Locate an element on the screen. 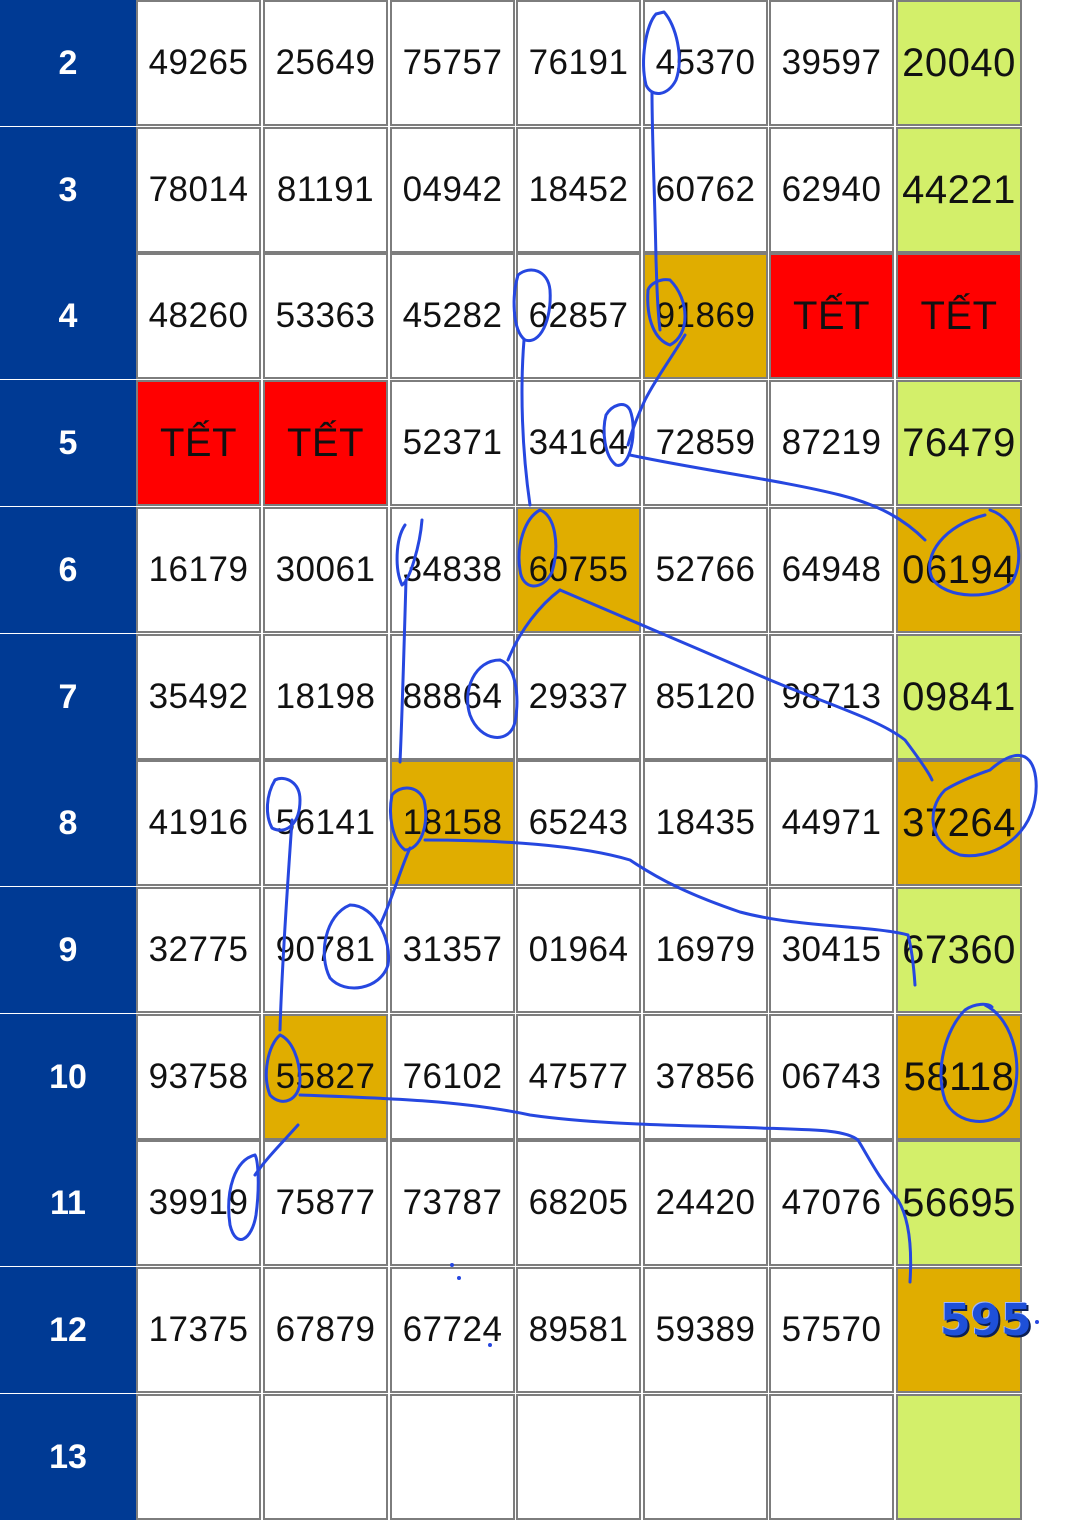 This screenshot has width=1080, height=1520. table-row: 6 16179 30061 34838 60755 52766 64948 06194 is located at coordinates (511, 570).